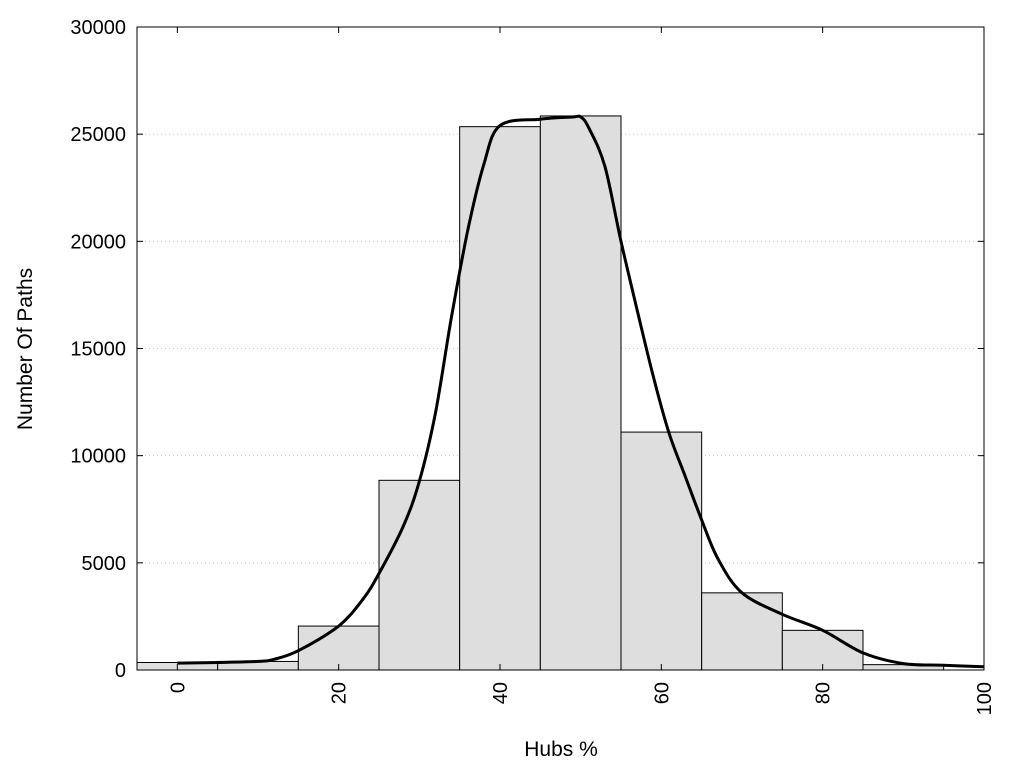 The image size is (1024, 768). I want to click on y-tick-label: 5000, so click(104, 564).